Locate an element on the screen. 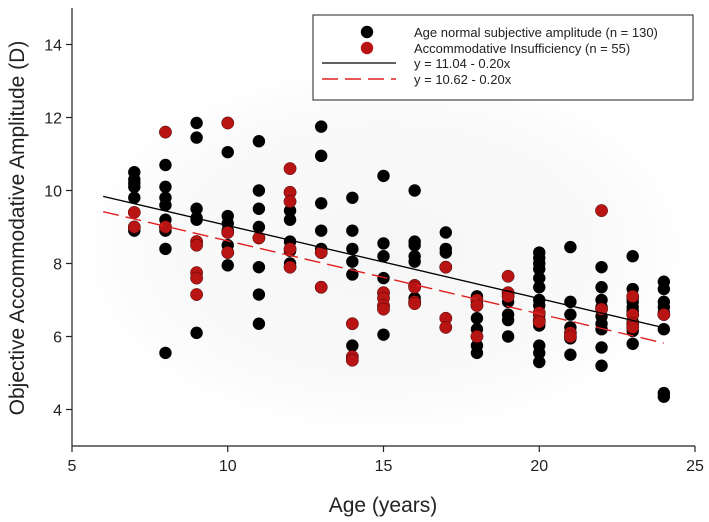 The image size is (709, 522). x-tick-label: 25 is located at coordinates (695, 466).